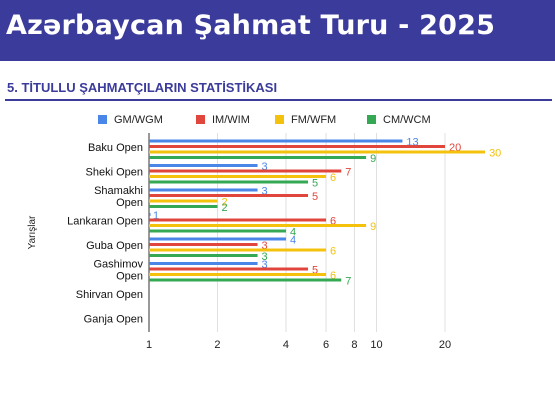  Describe the element at coordinates (217, 345) in the screenshot. I see `x-tick-label: 2` at that location.